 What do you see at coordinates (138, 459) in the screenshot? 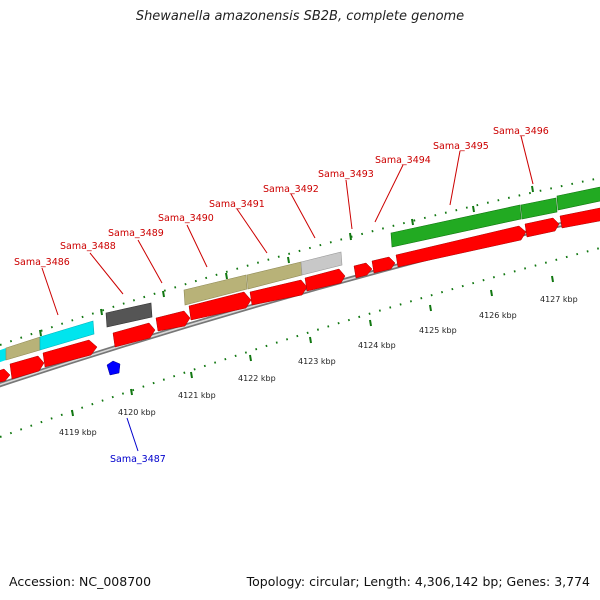
I see `gene-label-sama-3487: Sama_3487` at bounding box center [138, 459].